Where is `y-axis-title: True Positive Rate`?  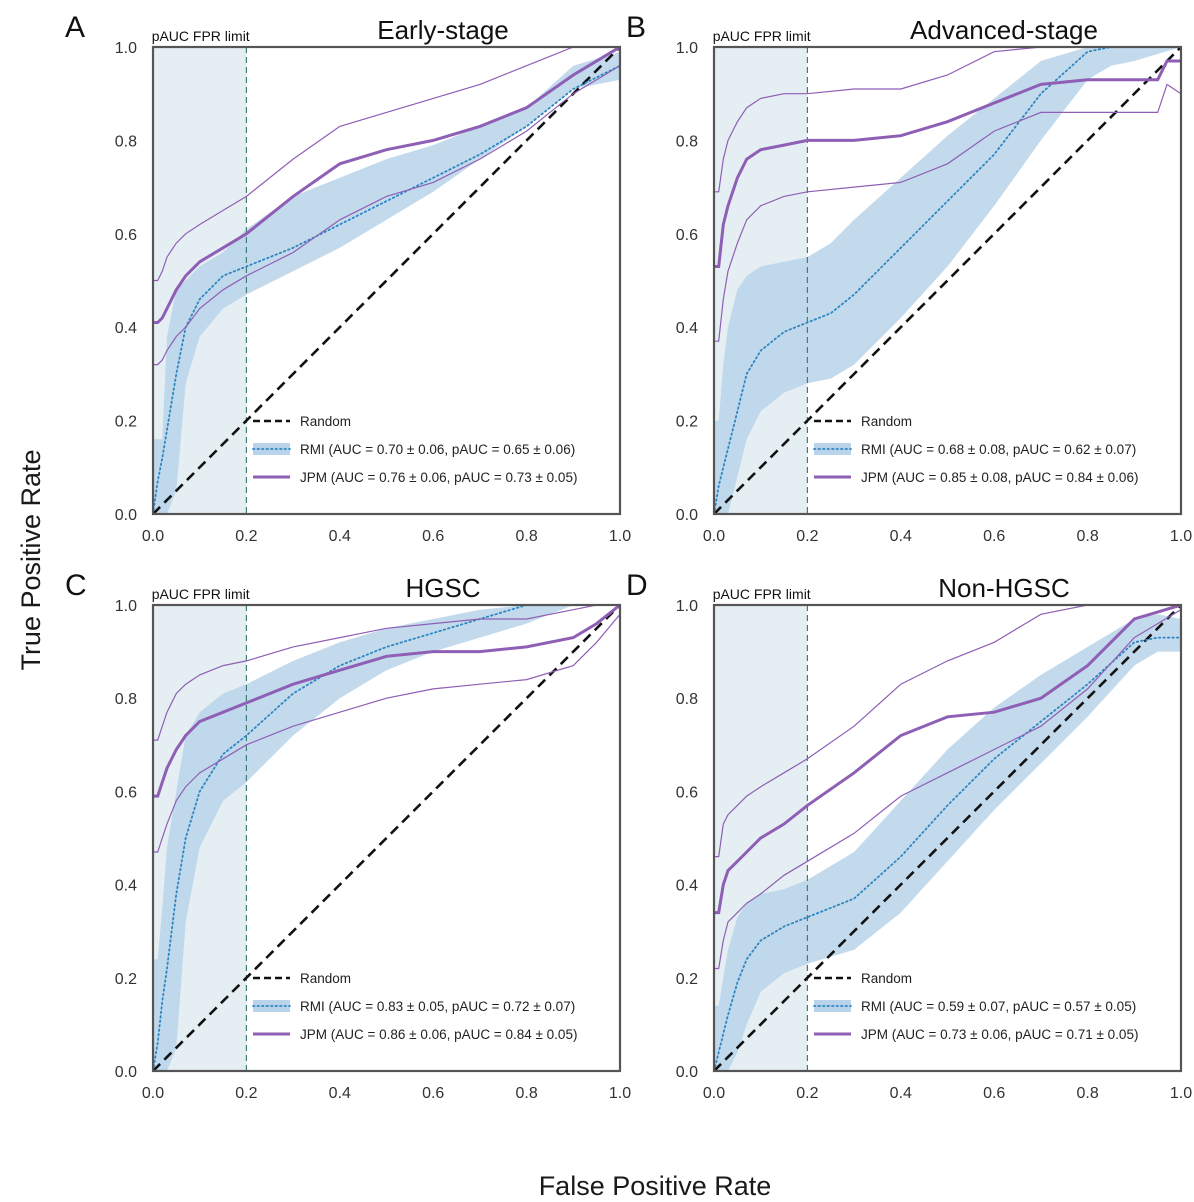
y-axis-title: True Positive Rate is located at coordinates (31, 559).